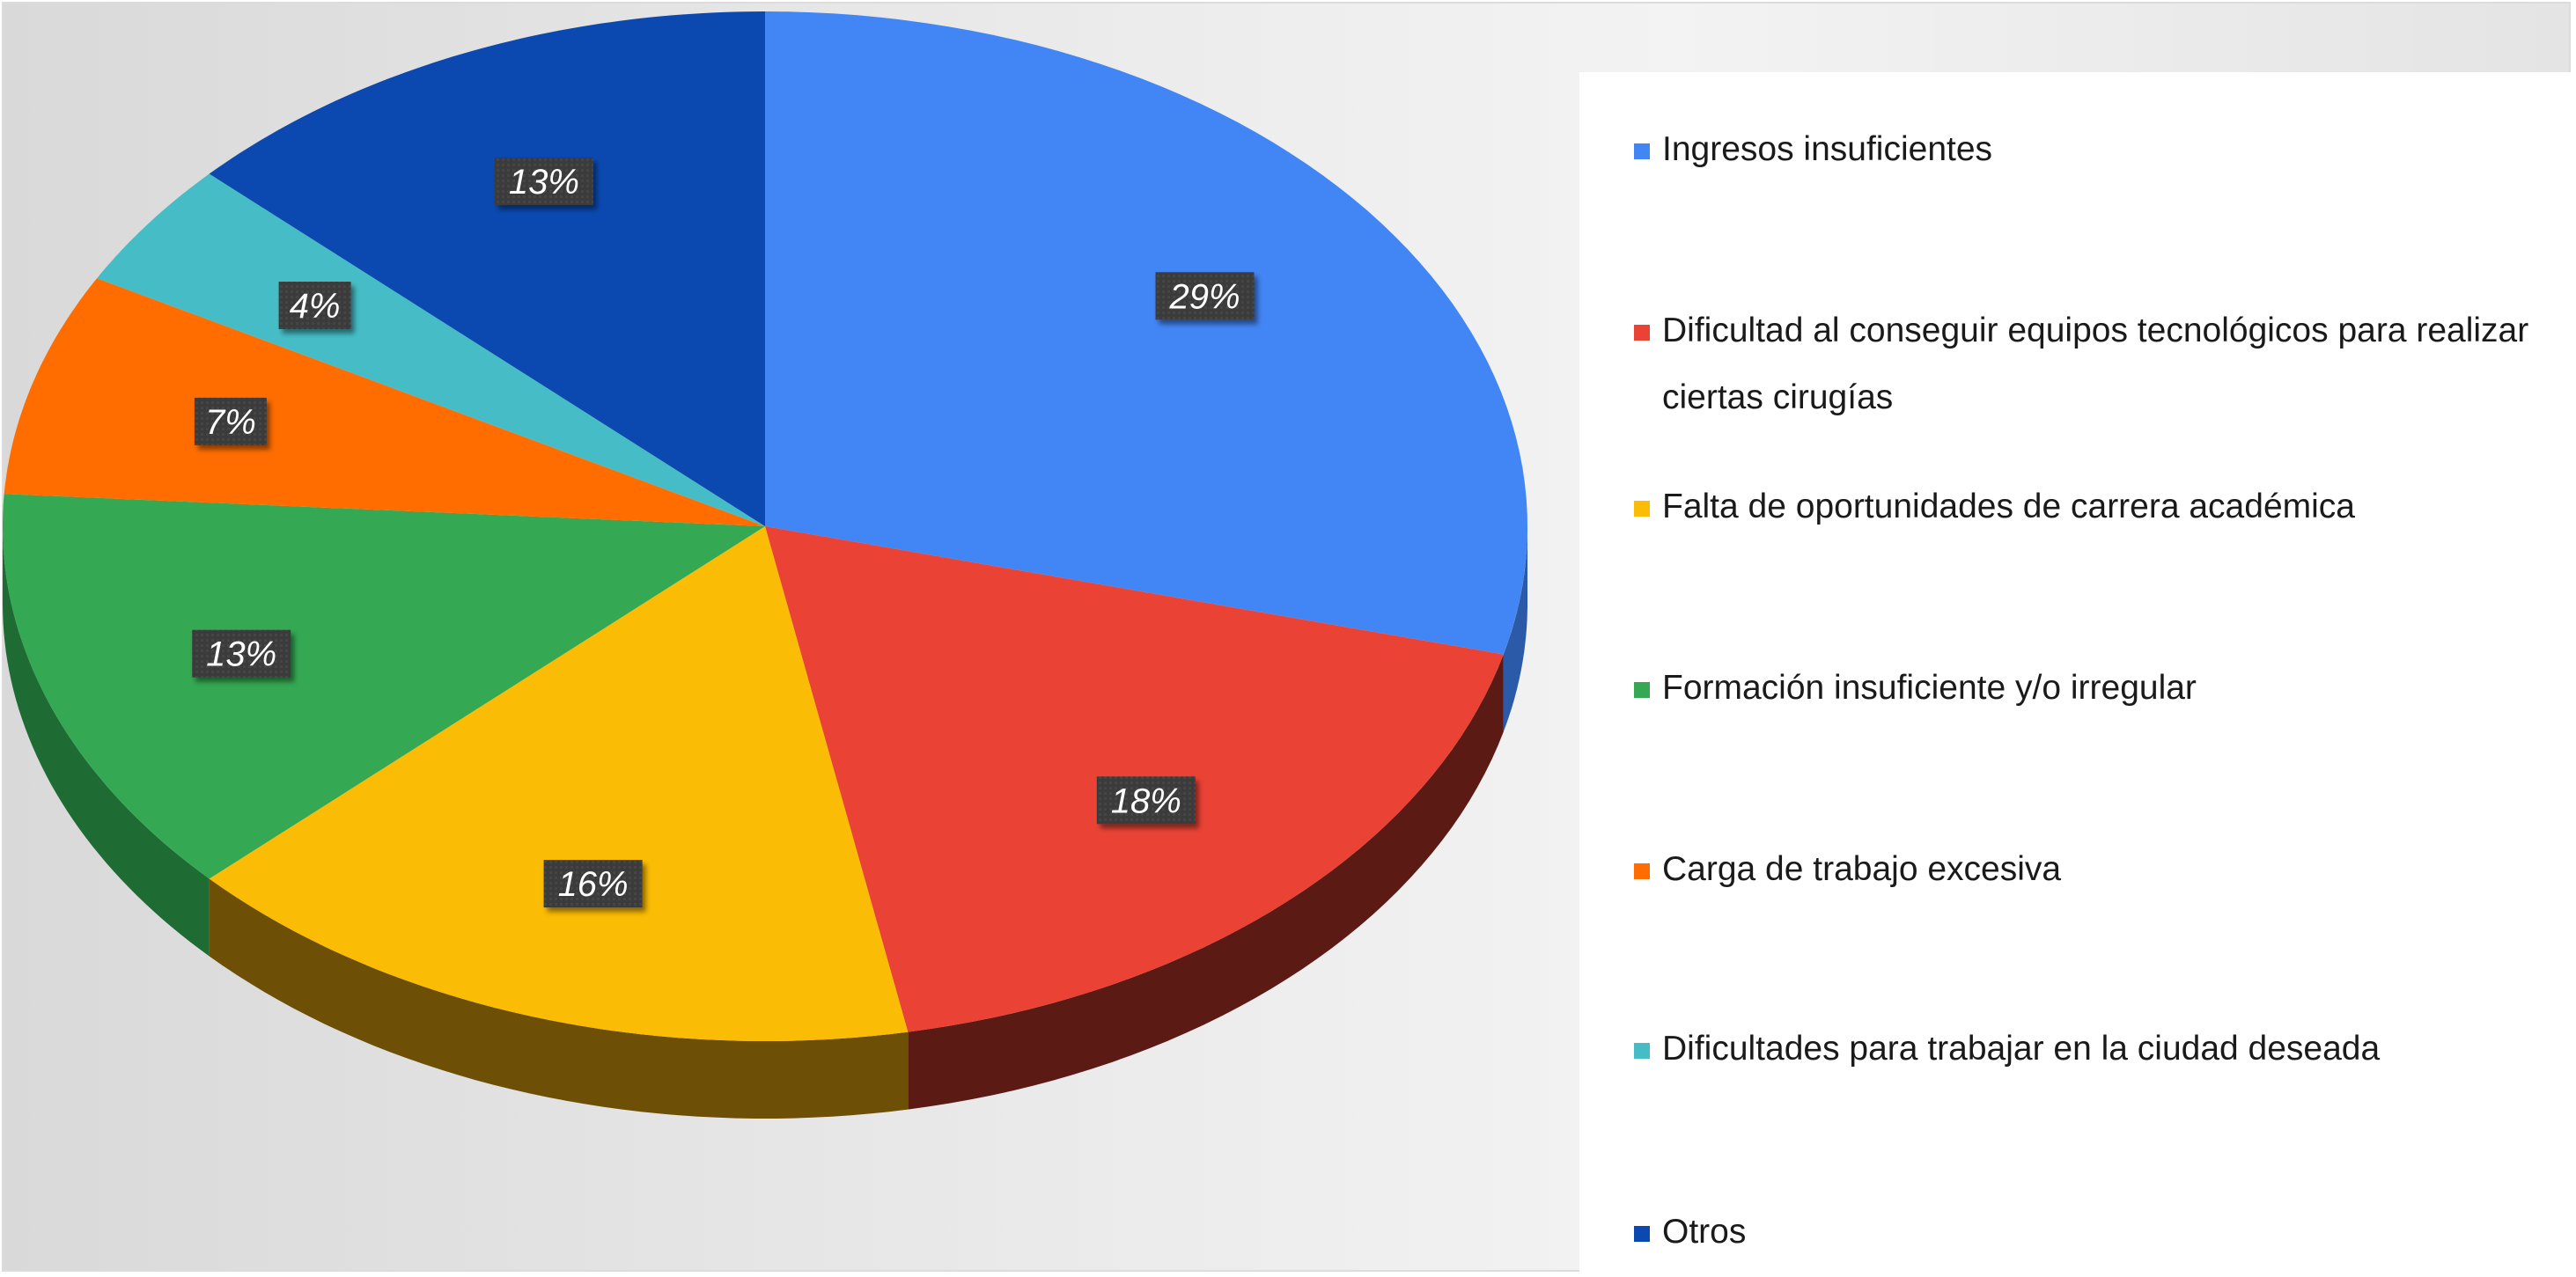  I want to click on pie-label-3: 16%, so click(593, 884).